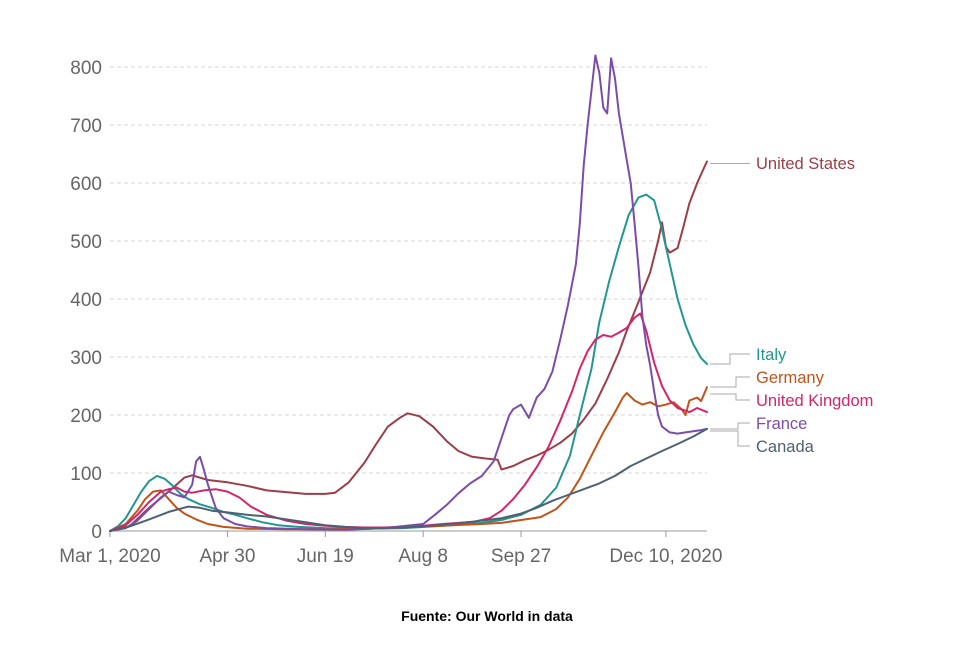 The image size is (974, 668). Describe the element at coordinates (665, 556) in the screenshot. I see `x-tick-label: Dec 10, 2020` at that location.